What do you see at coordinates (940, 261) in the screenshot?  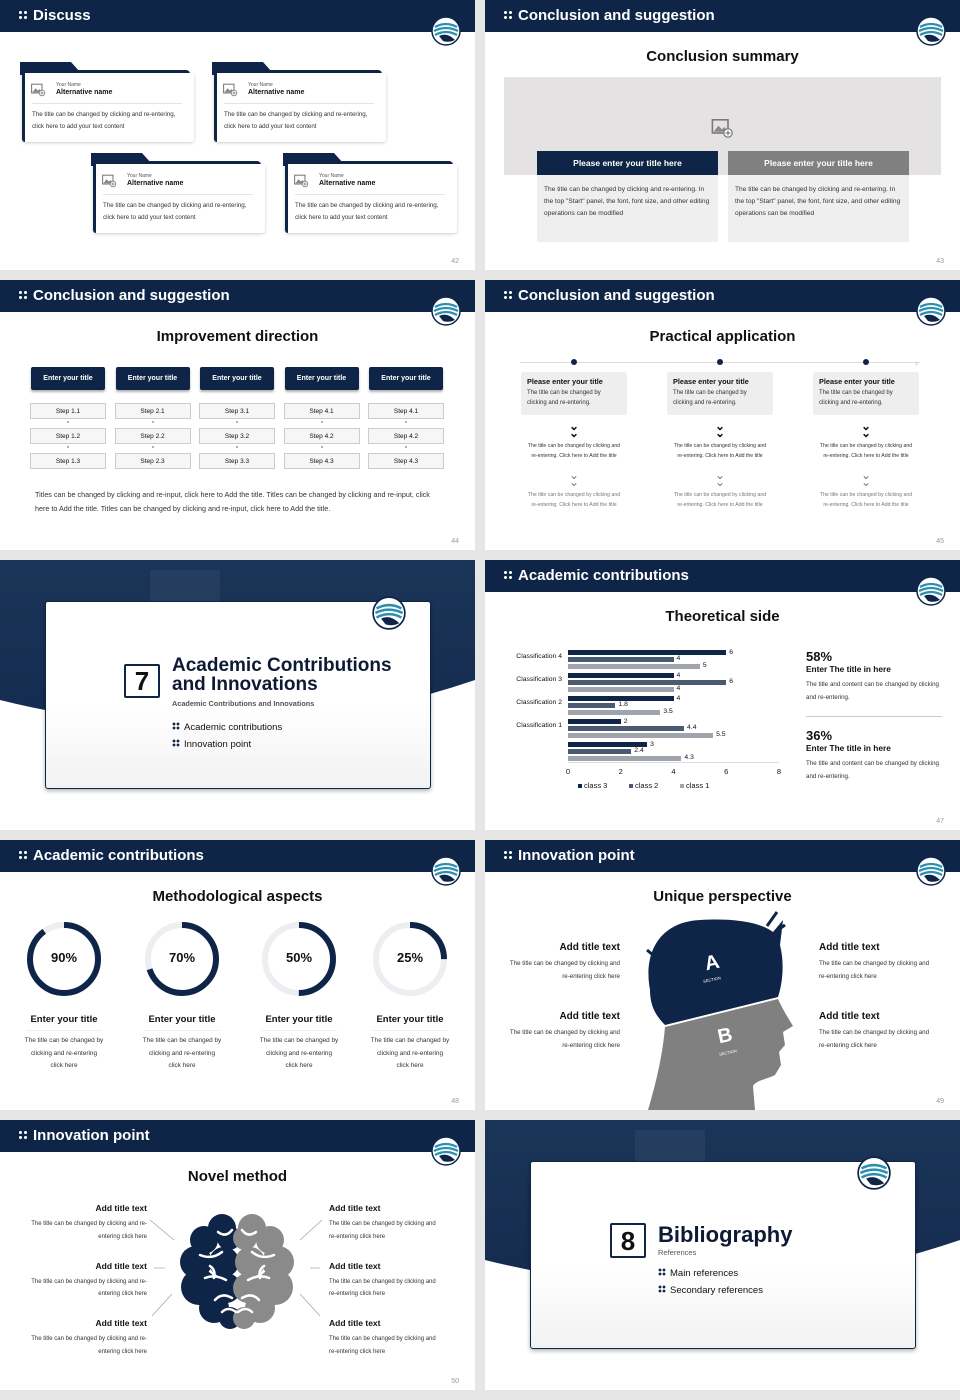 I see `page-number: 43` at bounding box center [940, 261].